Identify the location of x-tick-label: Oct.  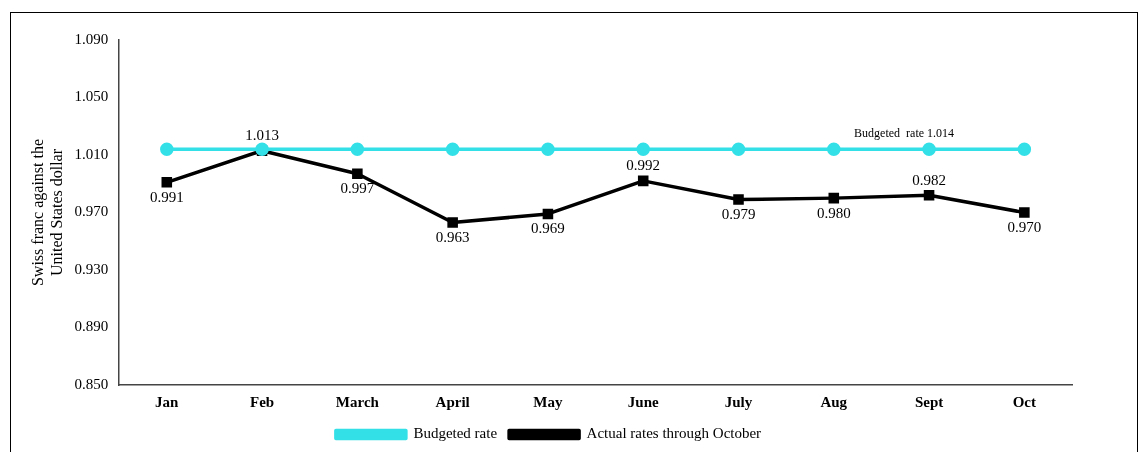
(1024, 401).